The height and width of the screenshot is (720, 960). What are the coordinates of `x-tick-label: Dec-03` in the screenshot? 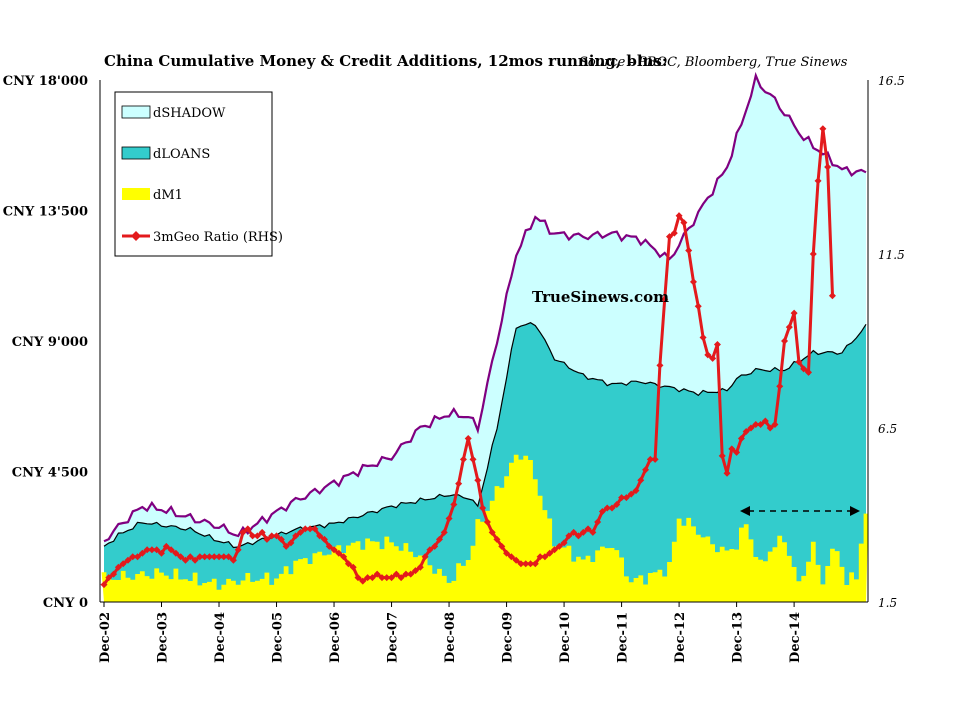 It's located at (163, 637).